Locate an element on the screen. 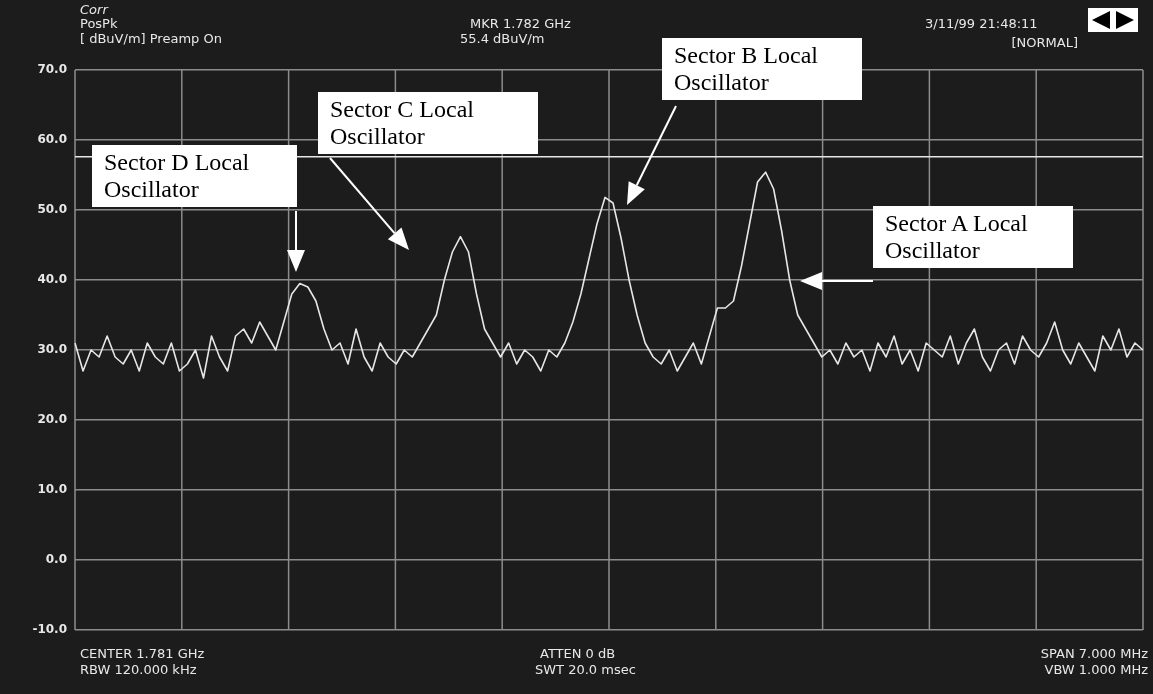 This screenshot has width=1153, height=694. text: MKR 1.782 GHz is located at coordinates (520, 23).